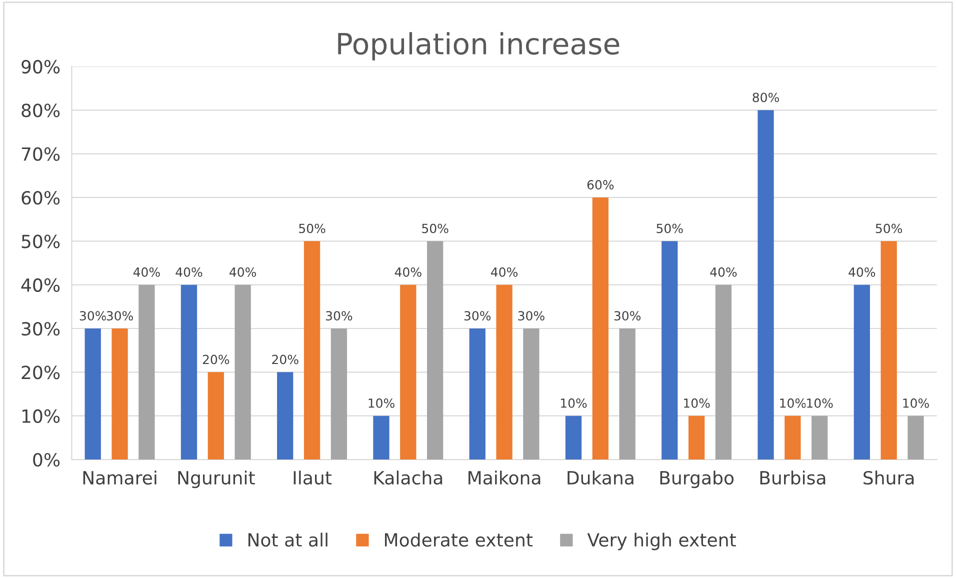 The height and width of the screenshot is (578, 956). I want to click on data-label: 80%, so click(765, 97).